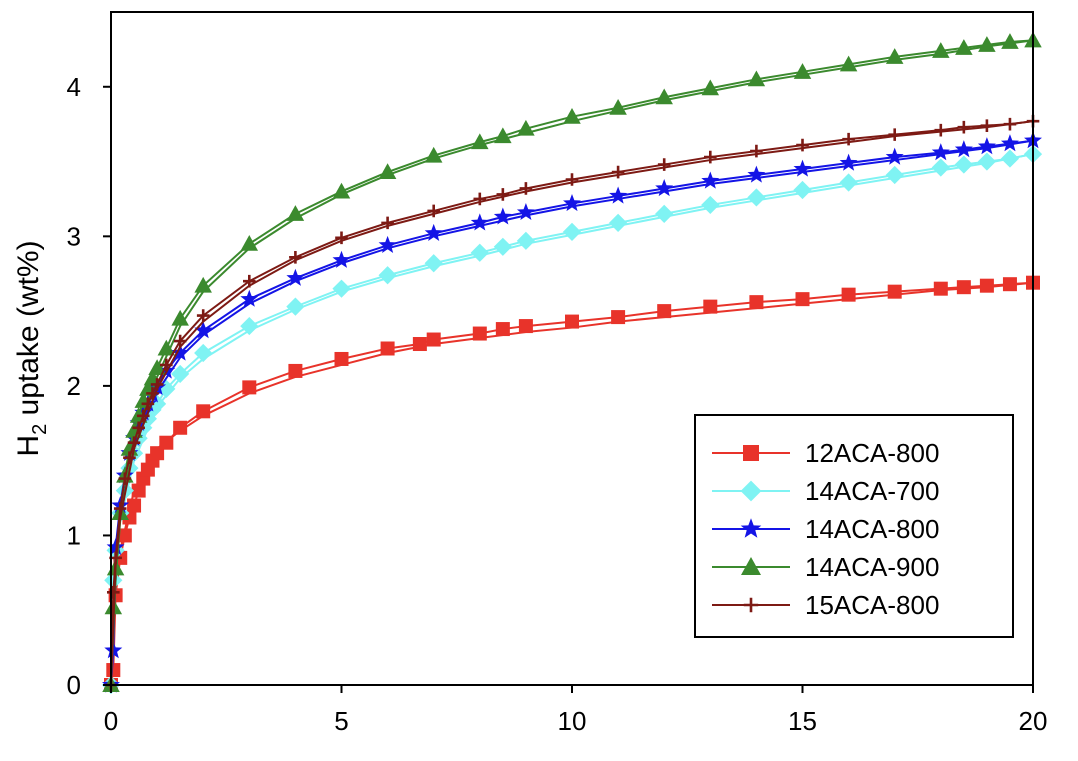 The height and width of the screenshot is (761, 1078). What do you see at coordinates (111, 721) in the screenshot?
I see `x-tick-label: 0` at bounding box center [111, 721].